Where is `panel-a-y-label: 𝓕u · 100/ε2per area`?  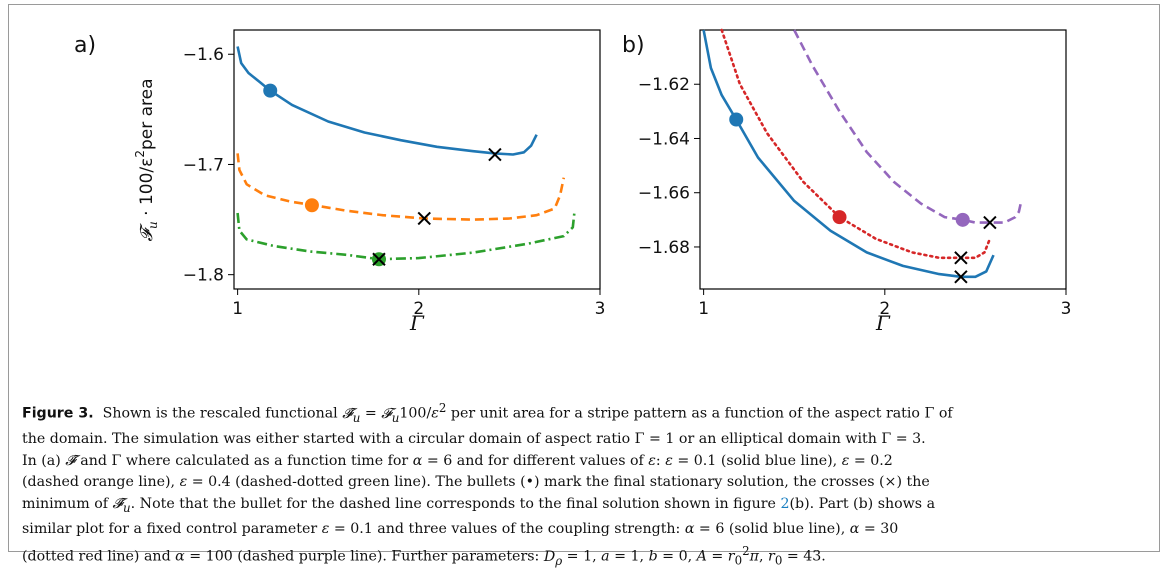
panel-a-y-label: 𝓕u · 100/ε2per area is located at coordinates (146, 159).